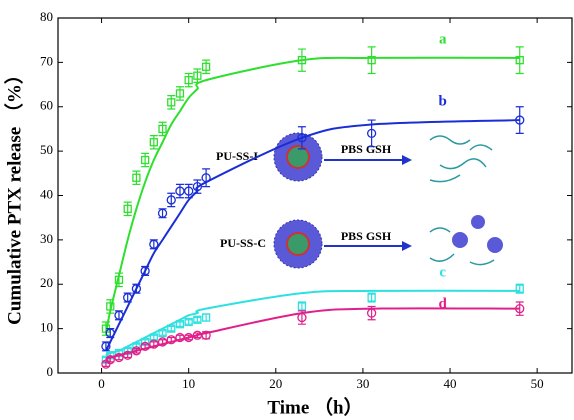 The width and height of the screenshot is (574, 420). What do you see at coordinates (450, 383) in the screenshot?
I see `x-tick-label: 40` at bounding box center [450, 383].